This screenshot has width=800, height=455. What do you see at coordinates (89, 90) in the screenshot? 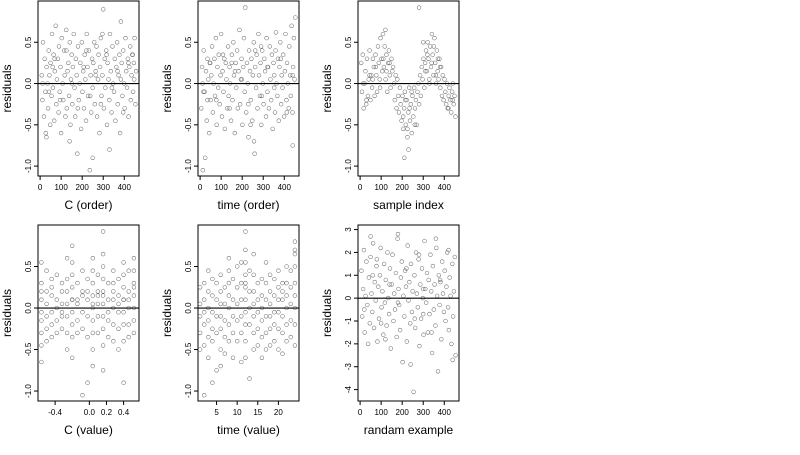
I see `data-points` at bounding box center [89, 90].